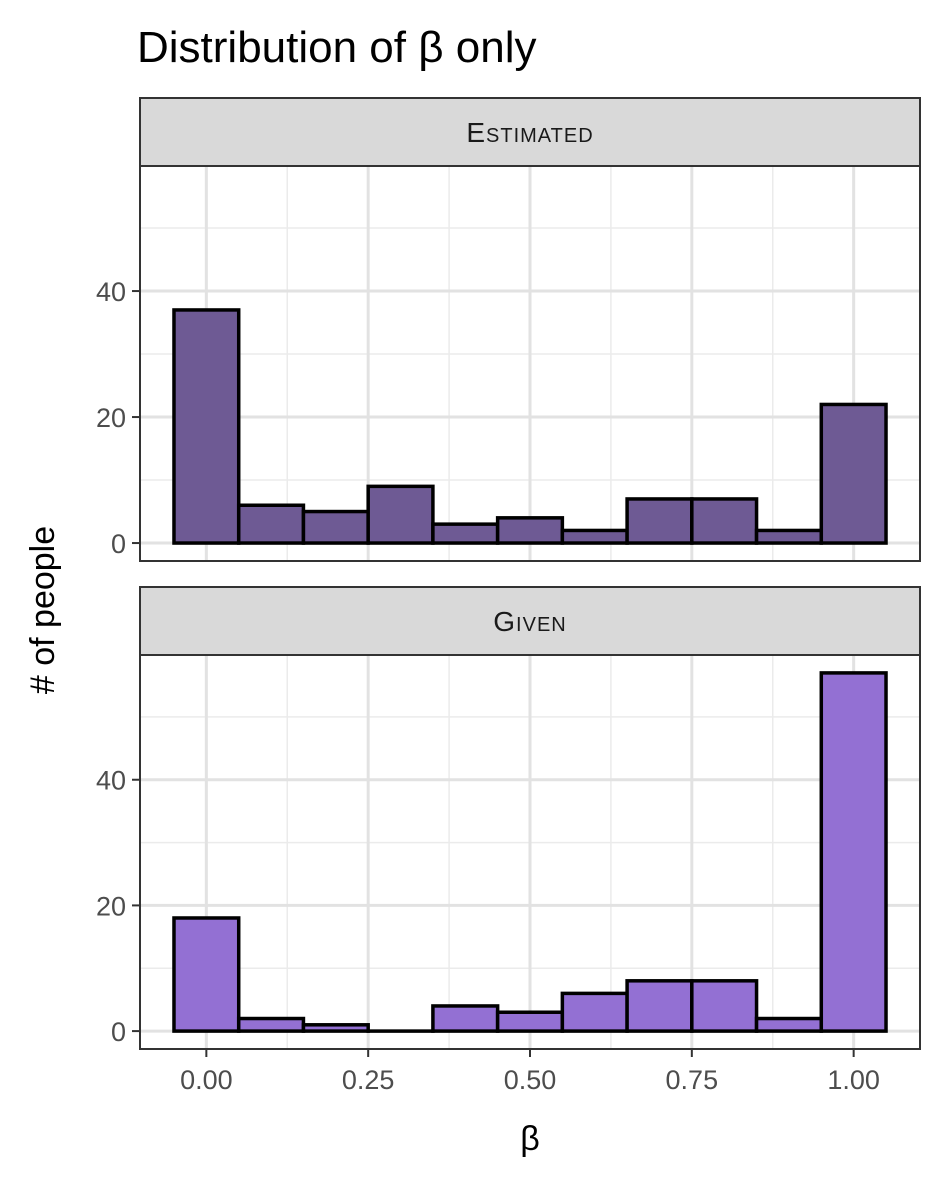 This screenshot has height=1181, width=944. Describe the element at coordinates (206, 1080) in the screenshot. I see `x-tick-label: 0.00` at that location.